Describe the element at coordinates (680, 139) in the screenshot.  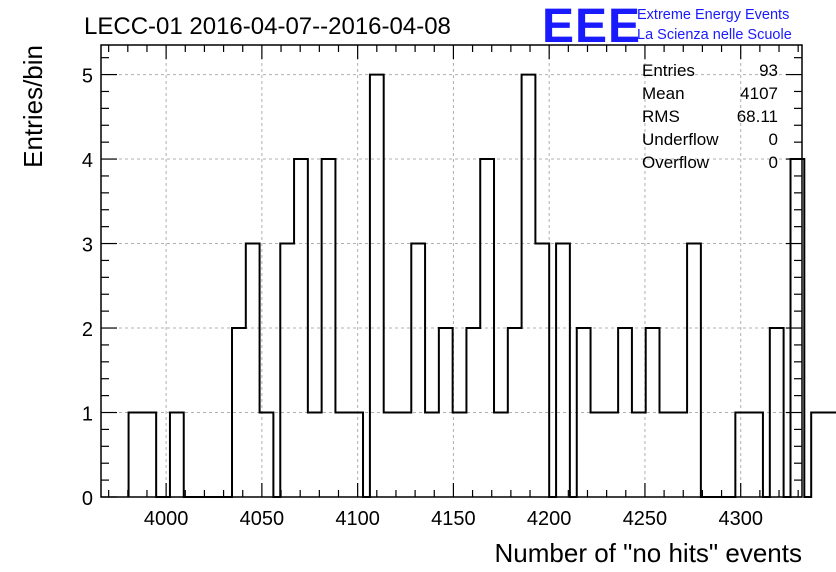
I see `stat-underflow-label: Underflow` at that location.